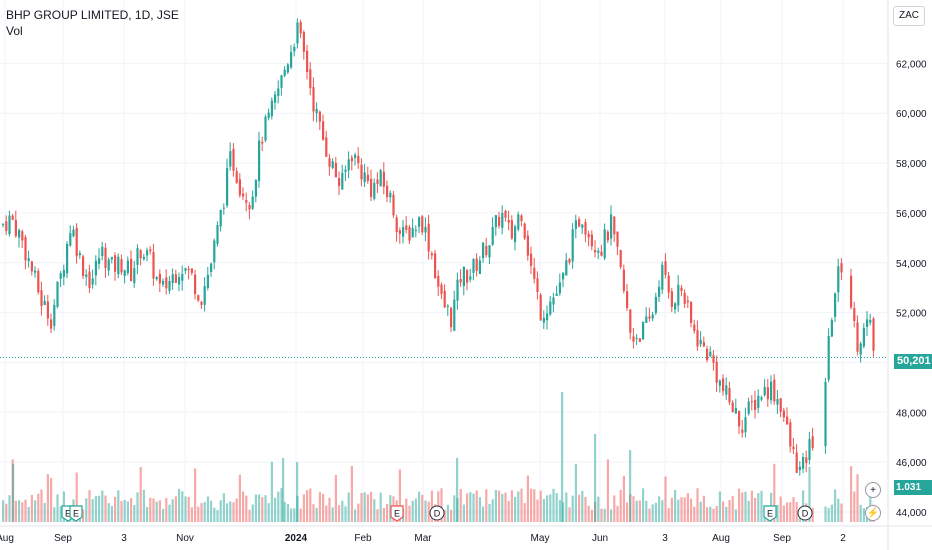  I want to click on volume-legend-label: Vol, so click(14, 31).